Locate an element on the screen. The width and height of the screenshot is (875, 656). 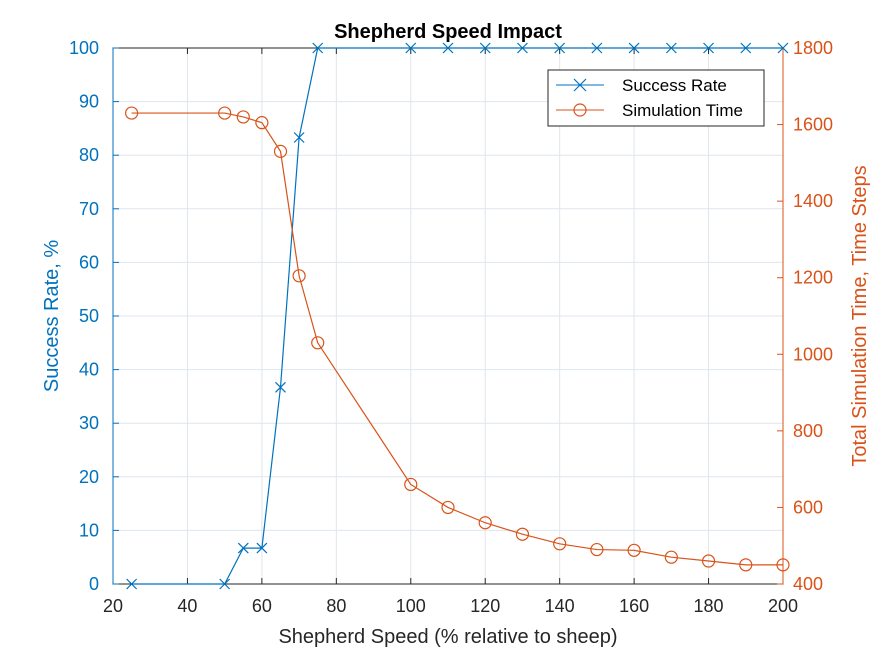
legend-box is located at coordinates (656, 98).